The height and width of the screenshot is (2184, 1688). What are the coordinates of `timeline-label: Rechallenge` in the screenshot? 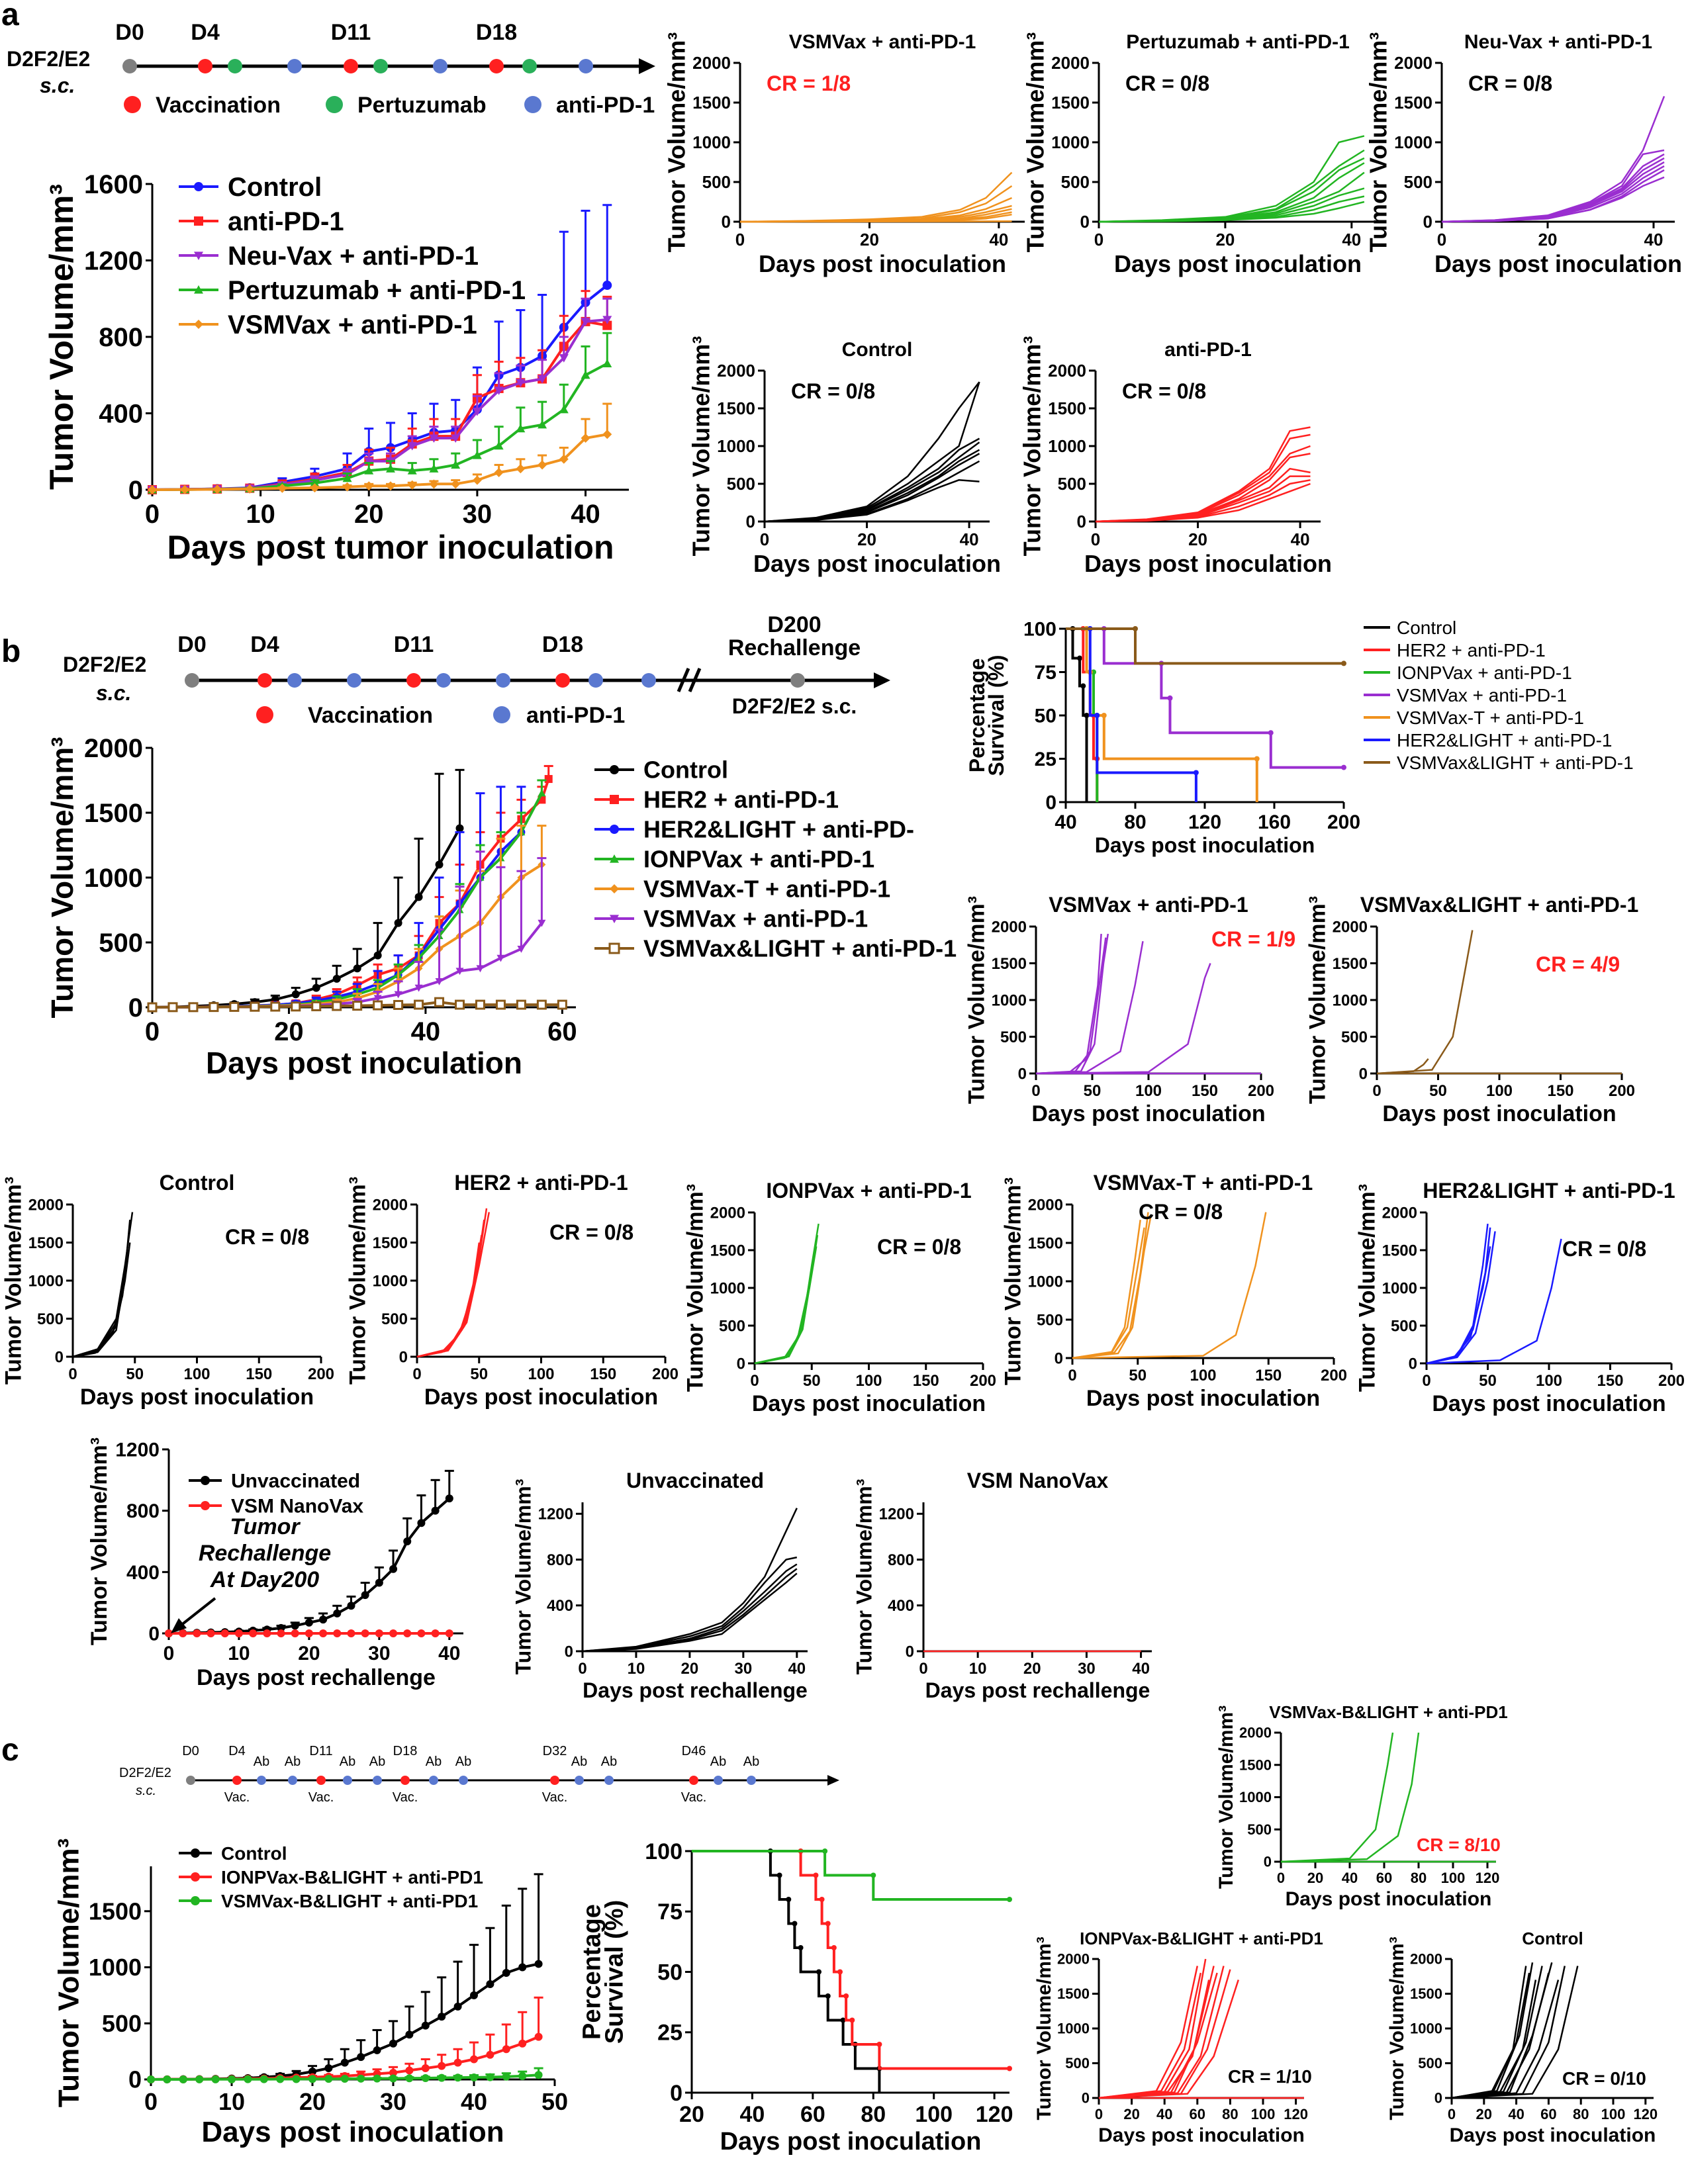 It's located at (794, 648).